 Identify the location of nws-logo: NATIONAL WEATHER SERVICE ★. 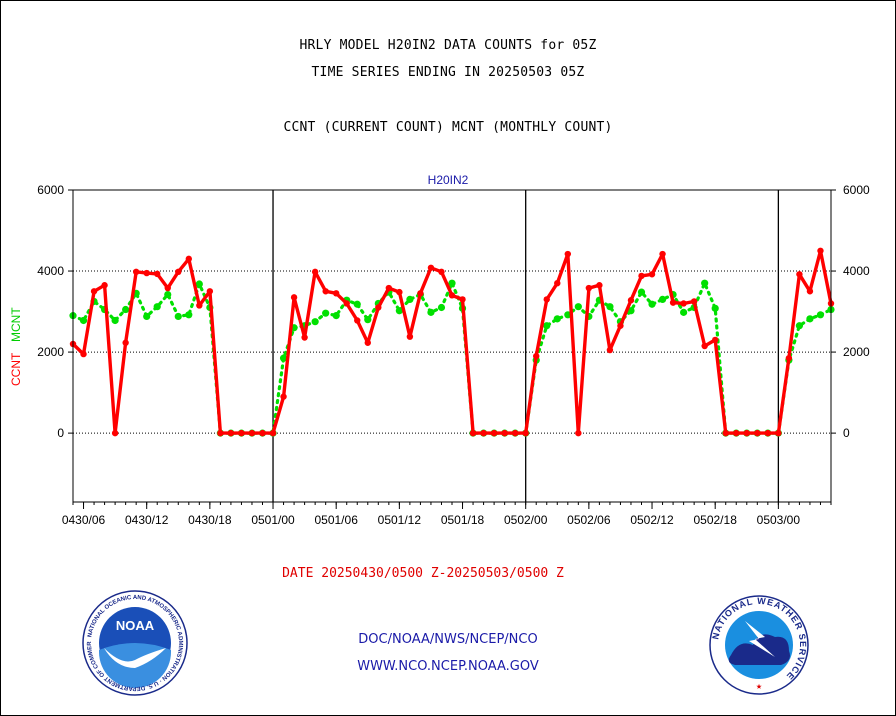
(759, 645).